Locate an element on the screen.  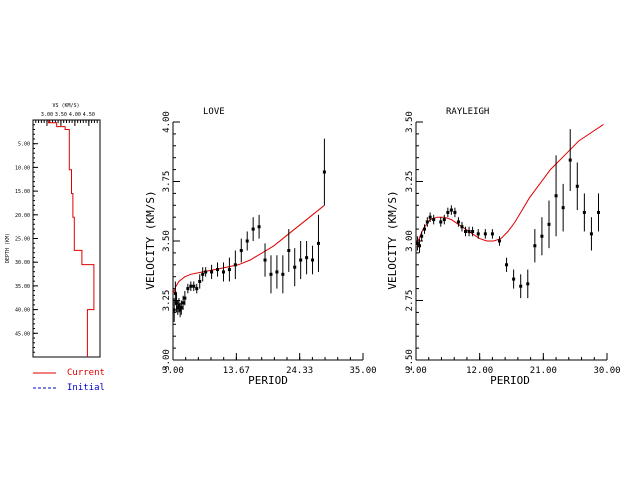
love-observed-points is located at coordinates (249, 230).